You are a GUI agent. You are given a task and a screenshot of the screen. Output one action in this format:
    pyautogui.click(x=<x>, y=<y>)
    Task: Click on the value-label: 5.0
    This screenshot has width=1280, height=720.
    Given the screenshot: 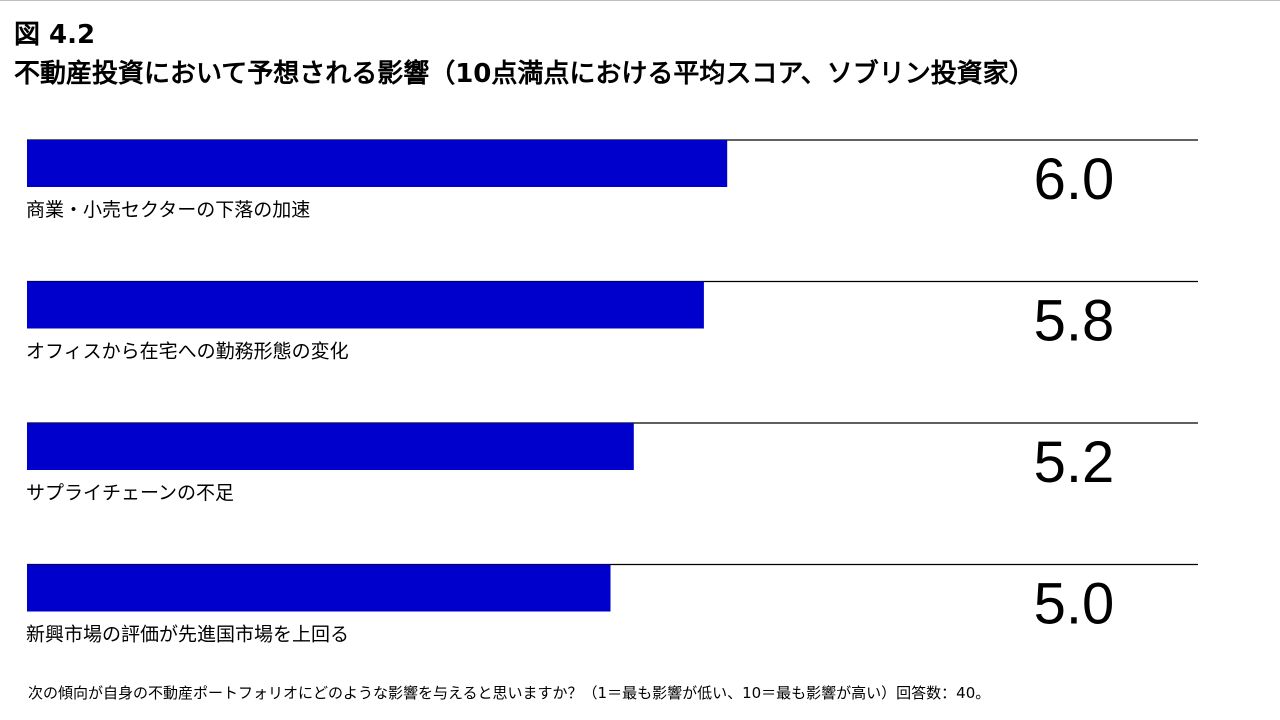 What is the action you would take?
    pyautogui.click(x=1074, y=604)
    